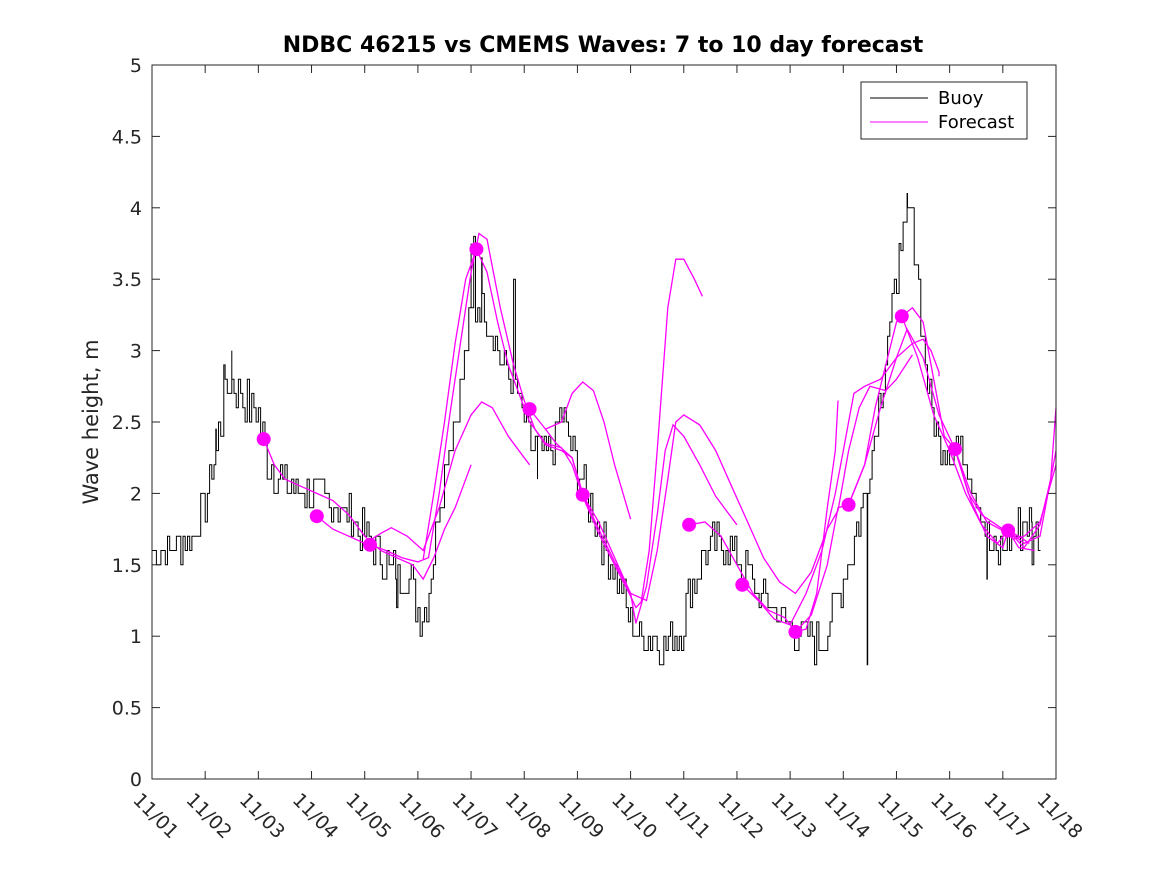 The image size is (1167, 875). I want to click on y-tick-label: 4, so click(136, 209).